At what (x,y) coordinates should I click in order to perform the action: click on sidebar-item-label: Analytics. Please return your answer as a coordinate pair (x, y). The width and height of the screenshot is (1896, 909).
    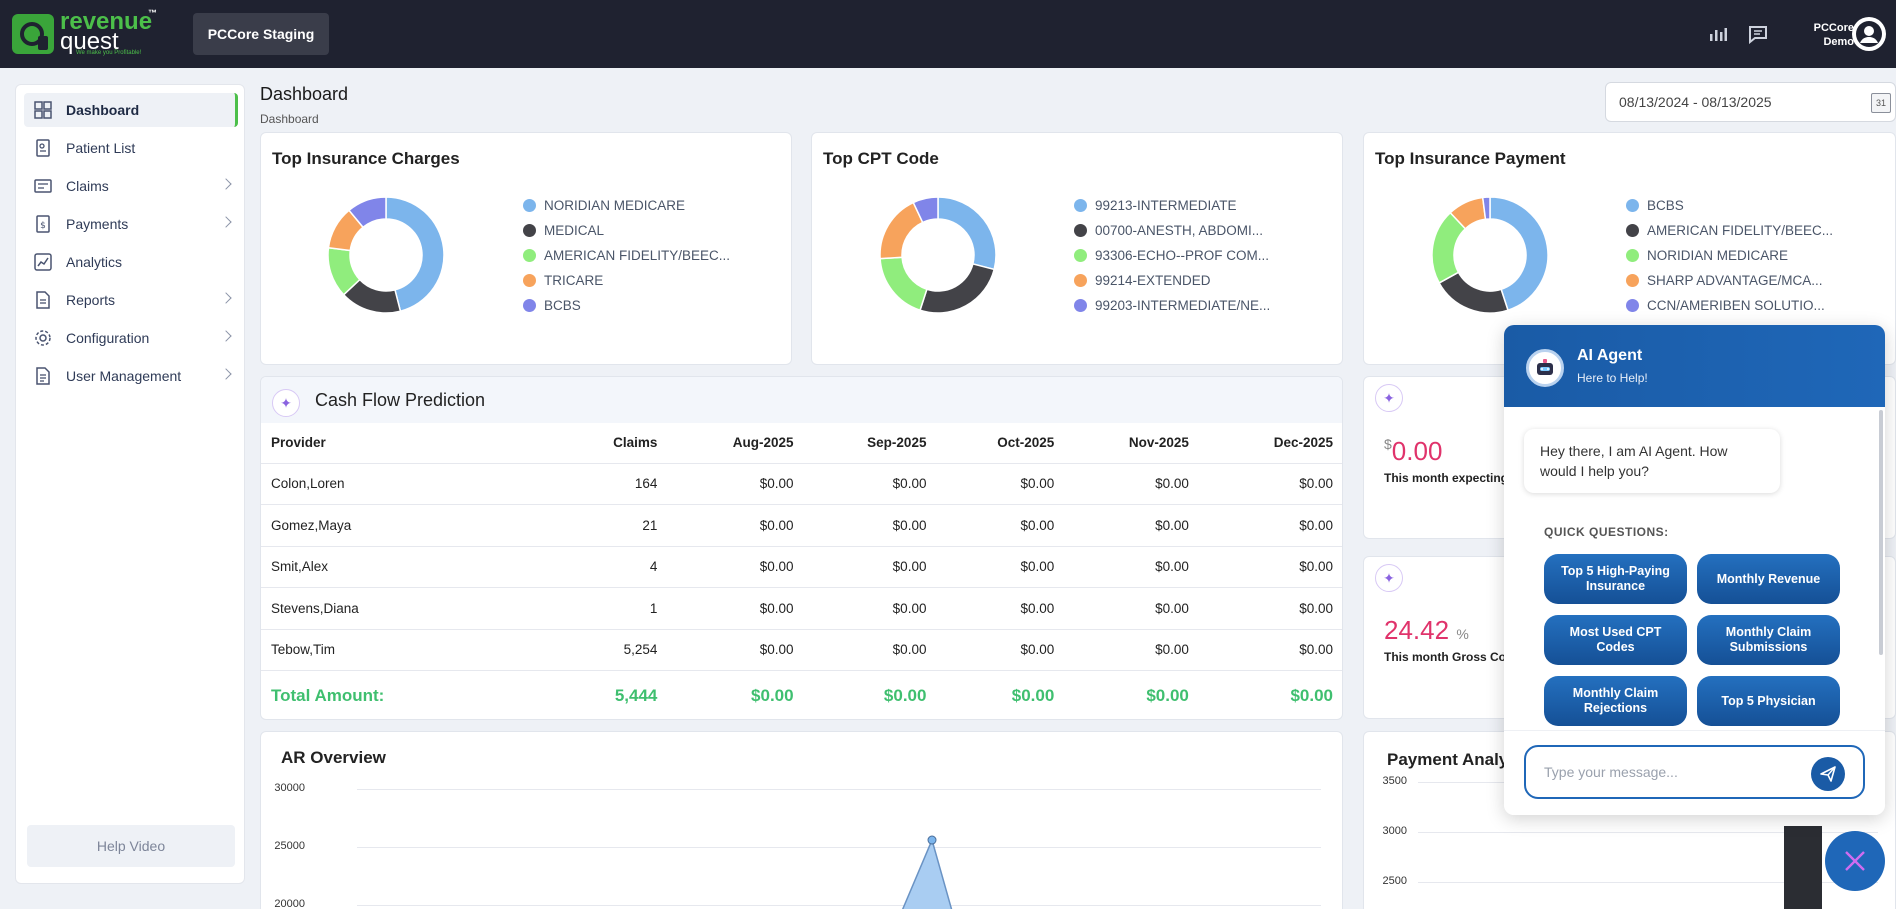
    Looking at the image, I should click on (94, 262).